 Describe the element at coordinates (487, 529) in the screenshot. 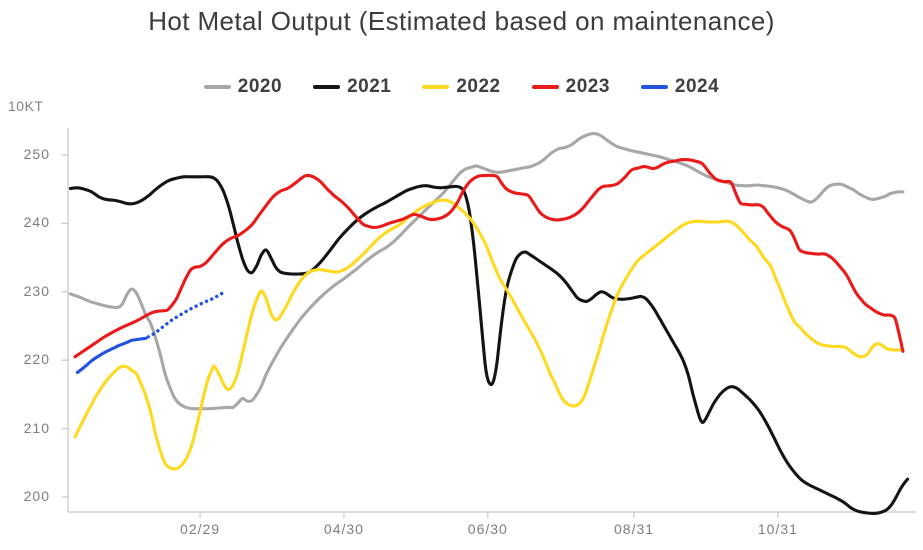

I see `x-axis-tick-label: 06/30` at that location.